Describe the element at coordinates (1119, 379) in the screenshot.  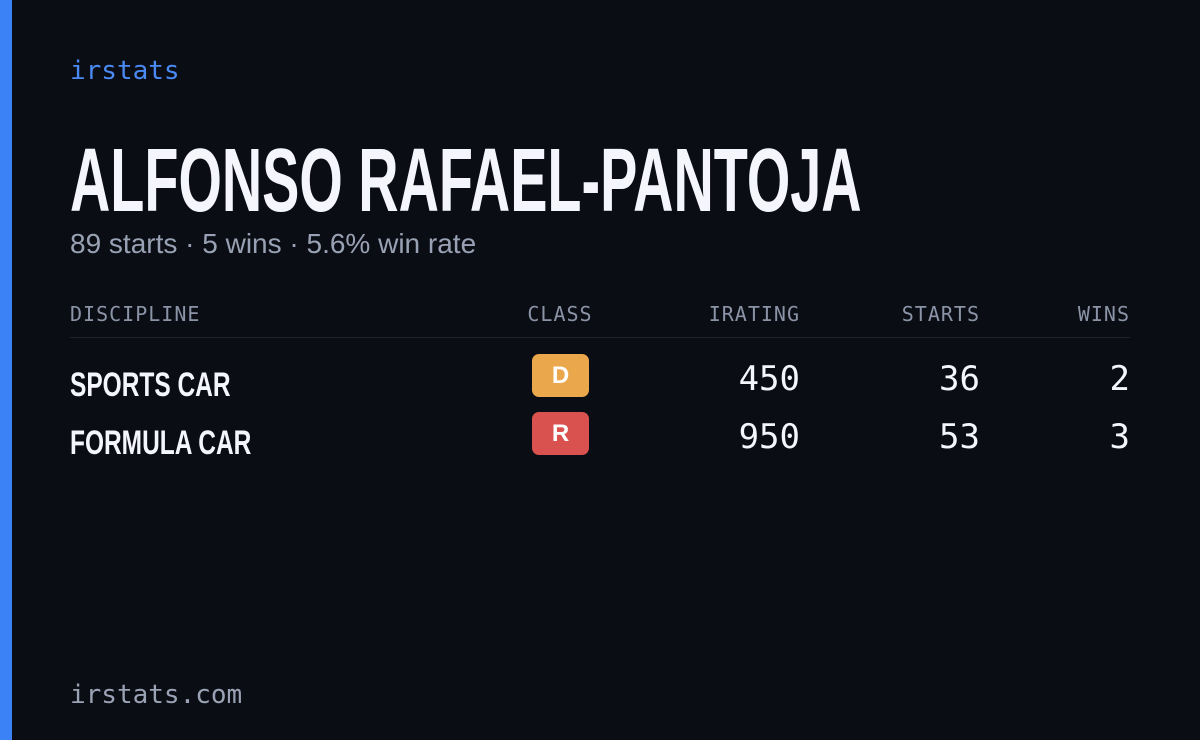
I see `wins: 2` at that location.